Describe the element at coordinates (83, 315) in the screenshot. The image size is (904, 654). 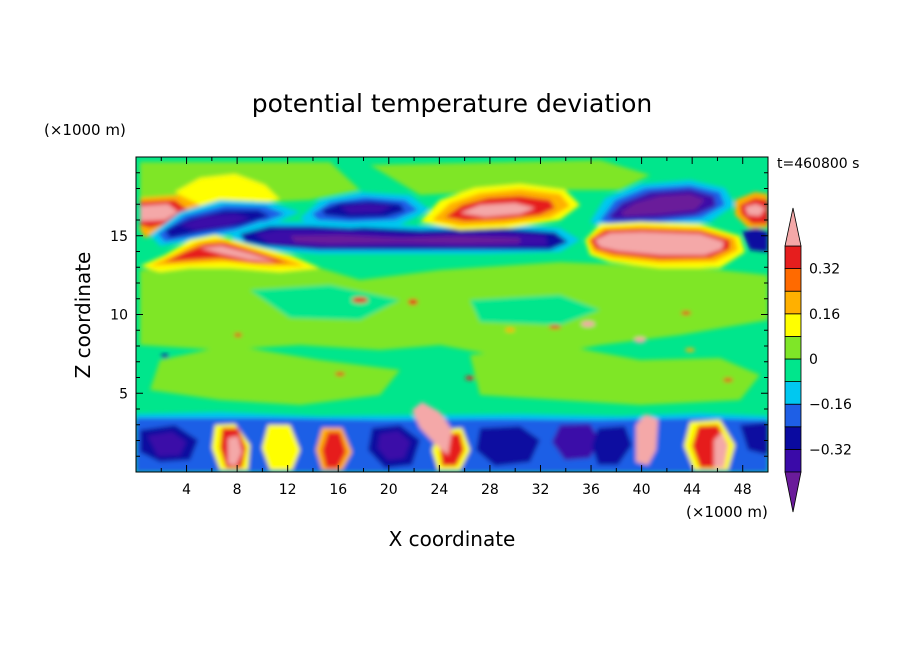
I see `y-axis-title: Z coordinate` at that location.